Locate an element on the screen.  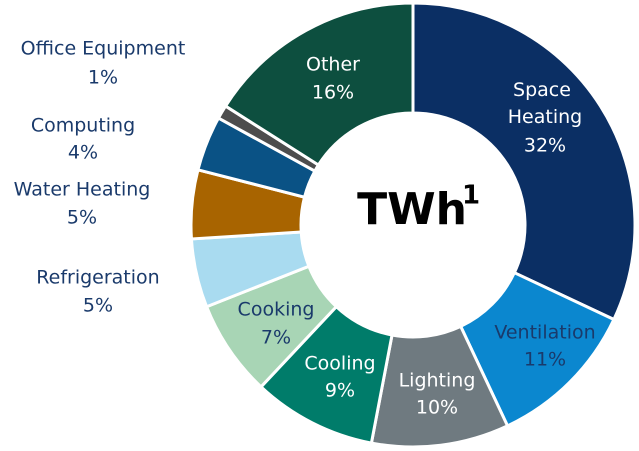
category-label: Cooking is located at coordinates (276, 310).